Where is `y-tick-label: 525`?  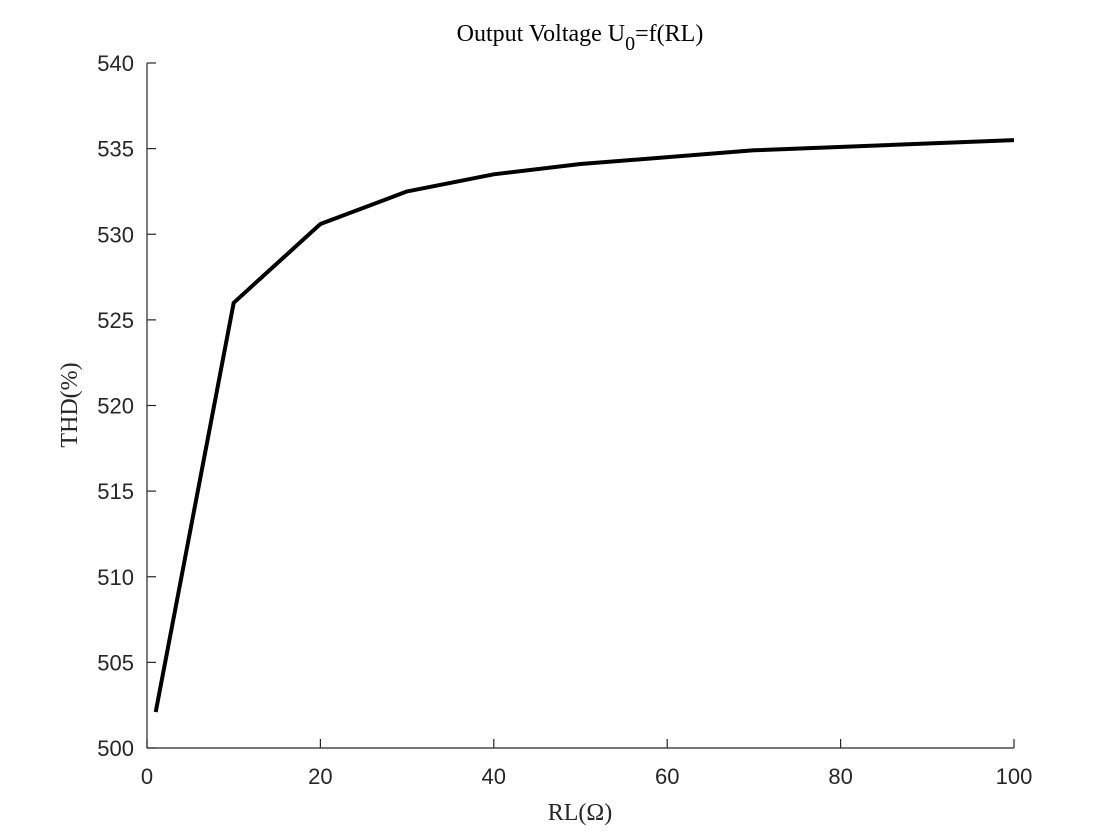
y-tick-label: 525 is located at coordinates (115, 320).